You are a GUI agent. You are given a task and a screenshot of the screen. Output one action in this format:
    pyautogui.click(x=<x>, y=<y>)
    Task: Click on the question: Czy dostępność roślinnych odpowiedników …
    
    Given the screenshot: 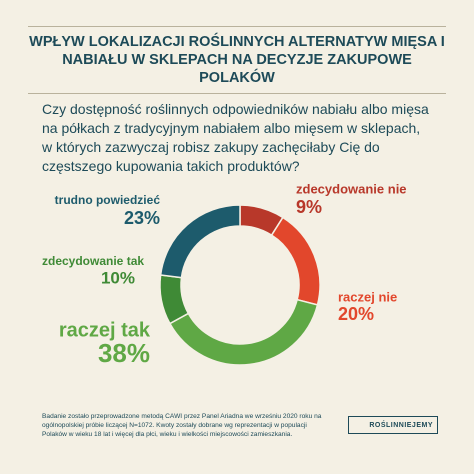 What is the action you would take?
    pyautogui.click(x=235, y=137)
    